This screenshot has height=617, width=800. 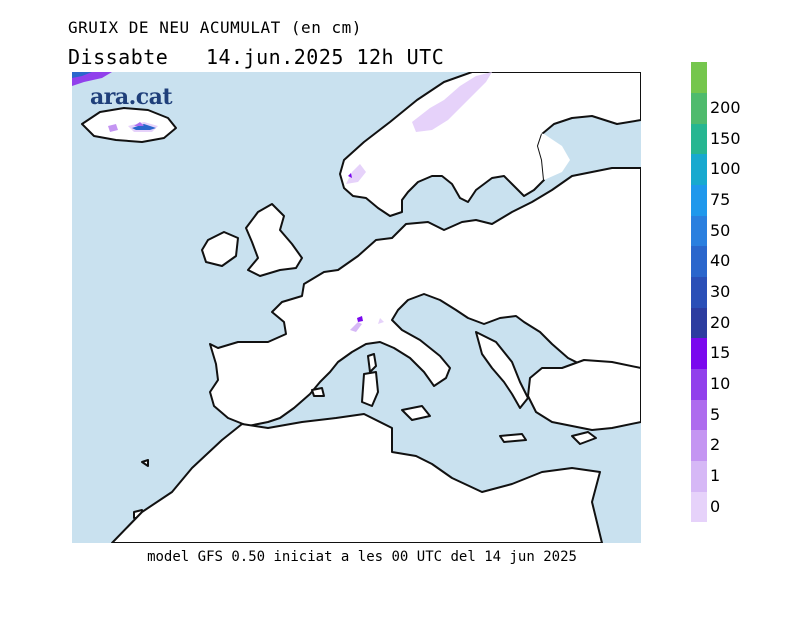 What do you see at coordinates (715, 414) in the screenshot?
I see `legend-label: 5` at bounding box center [715, 414].